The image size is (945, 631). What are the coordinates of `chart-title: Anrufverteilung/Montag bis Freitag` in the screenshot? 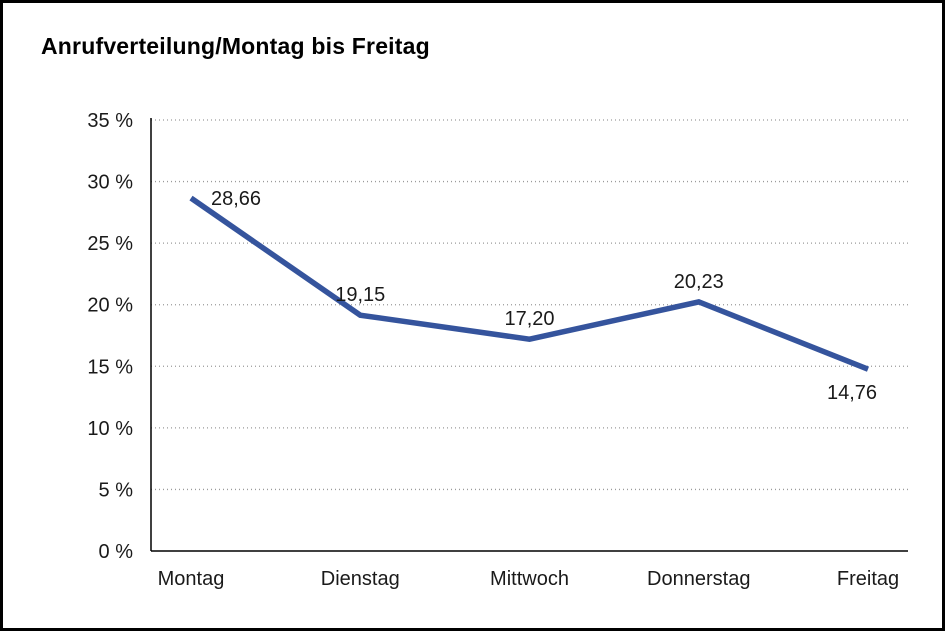 It's located at (235, 46).